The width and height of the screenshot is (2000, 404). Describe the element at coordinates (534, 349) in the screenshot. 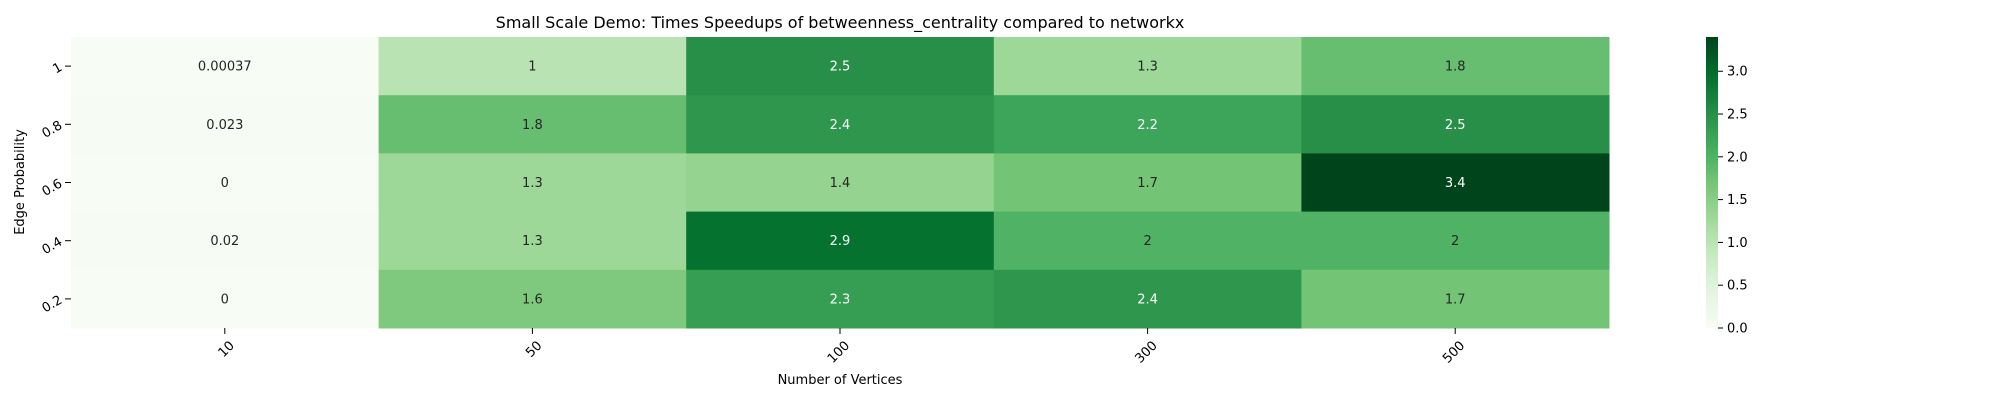

I see `x-tick-label: 50` at that location.